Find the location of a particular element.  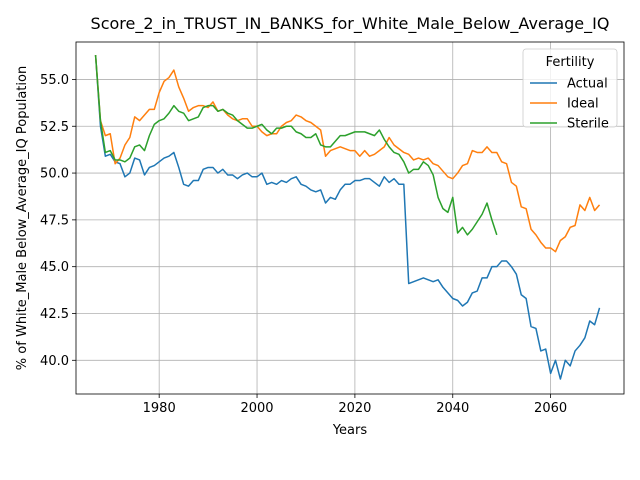

y-tick-label: 52.5 is located at coordinates (54, 127).